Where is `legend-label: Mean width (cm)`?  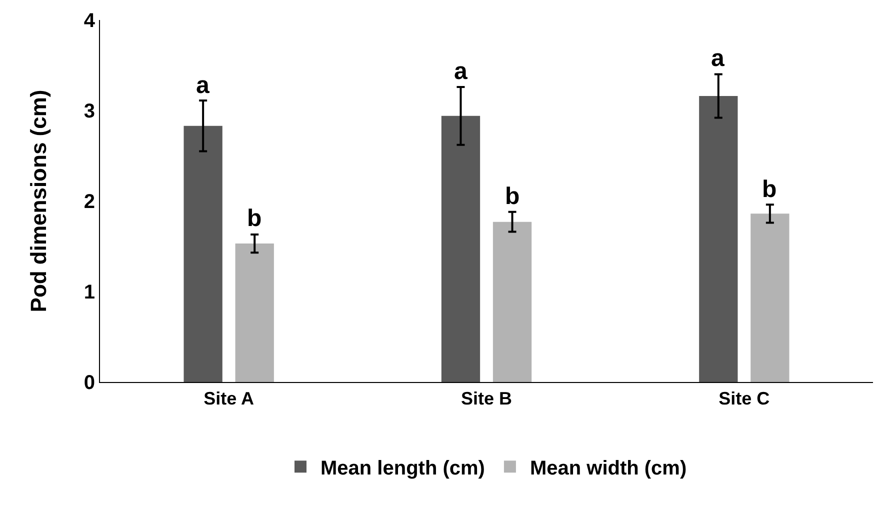 legend-label: Mean width (cm) is located at coordinates (608, 468).